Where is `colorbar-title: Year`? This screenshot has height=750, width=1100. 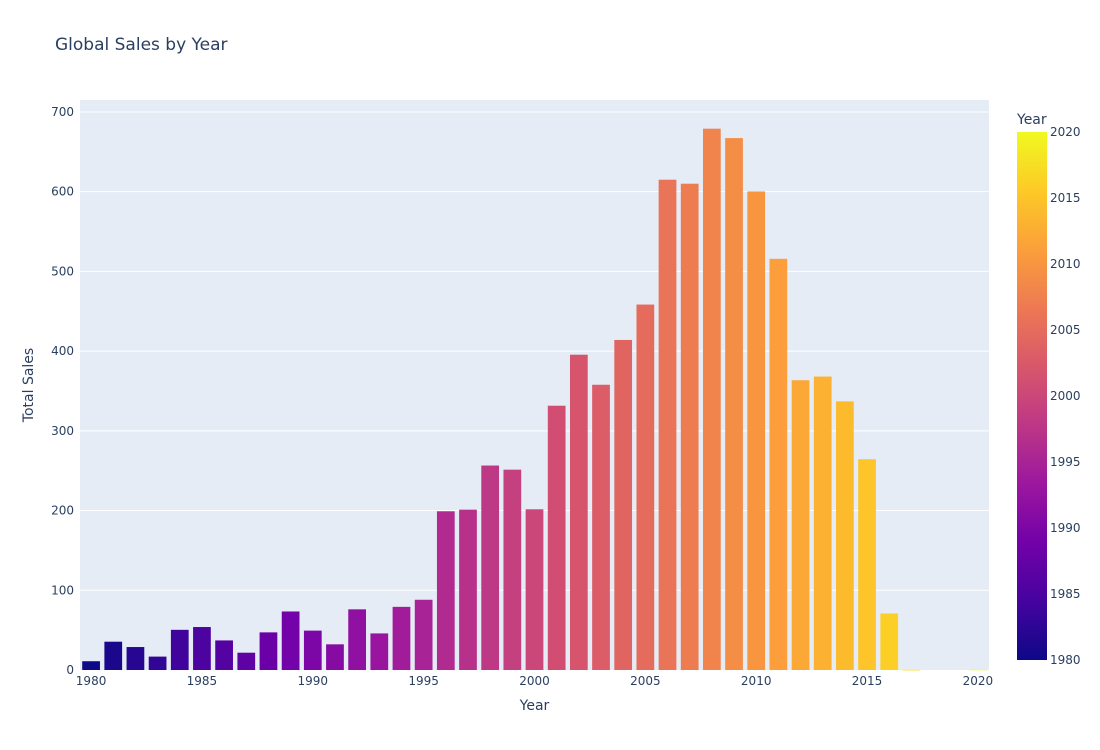 colorbar-title: Year is located at coordinates (1031, 120).